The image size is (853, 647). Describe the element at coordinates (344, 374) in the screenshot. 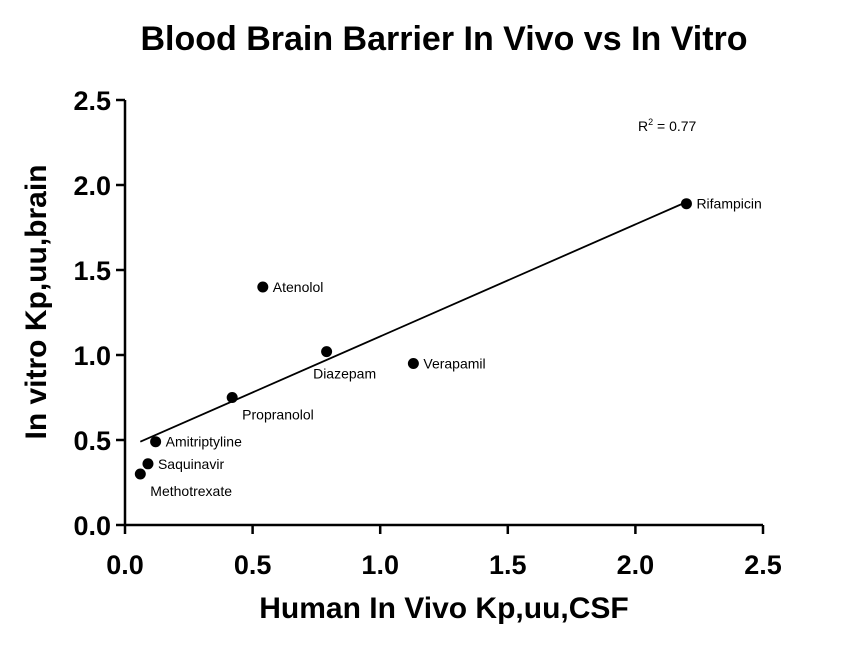

I see `data-point-label: Diazepam` at that location.